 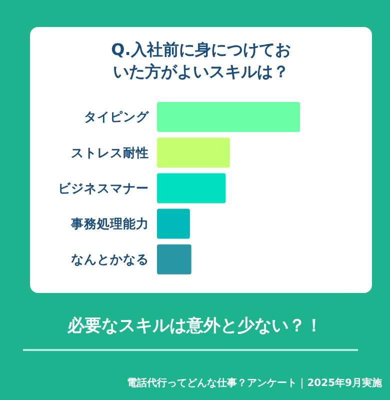 I want to click on text: 必要なスキルは意外と少ない？！, so click(x=195, y=326).